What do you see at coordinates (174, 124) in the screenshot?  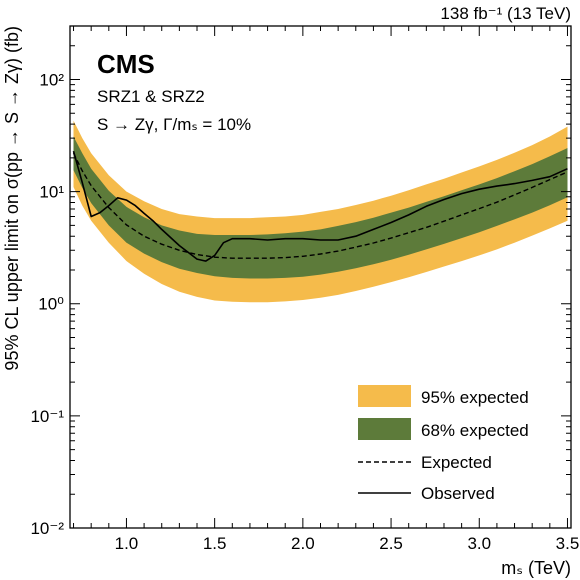 I see `annotation-signal: S → Zγ, Γ/mₛ = 10%` at bounding box center [174, 124].